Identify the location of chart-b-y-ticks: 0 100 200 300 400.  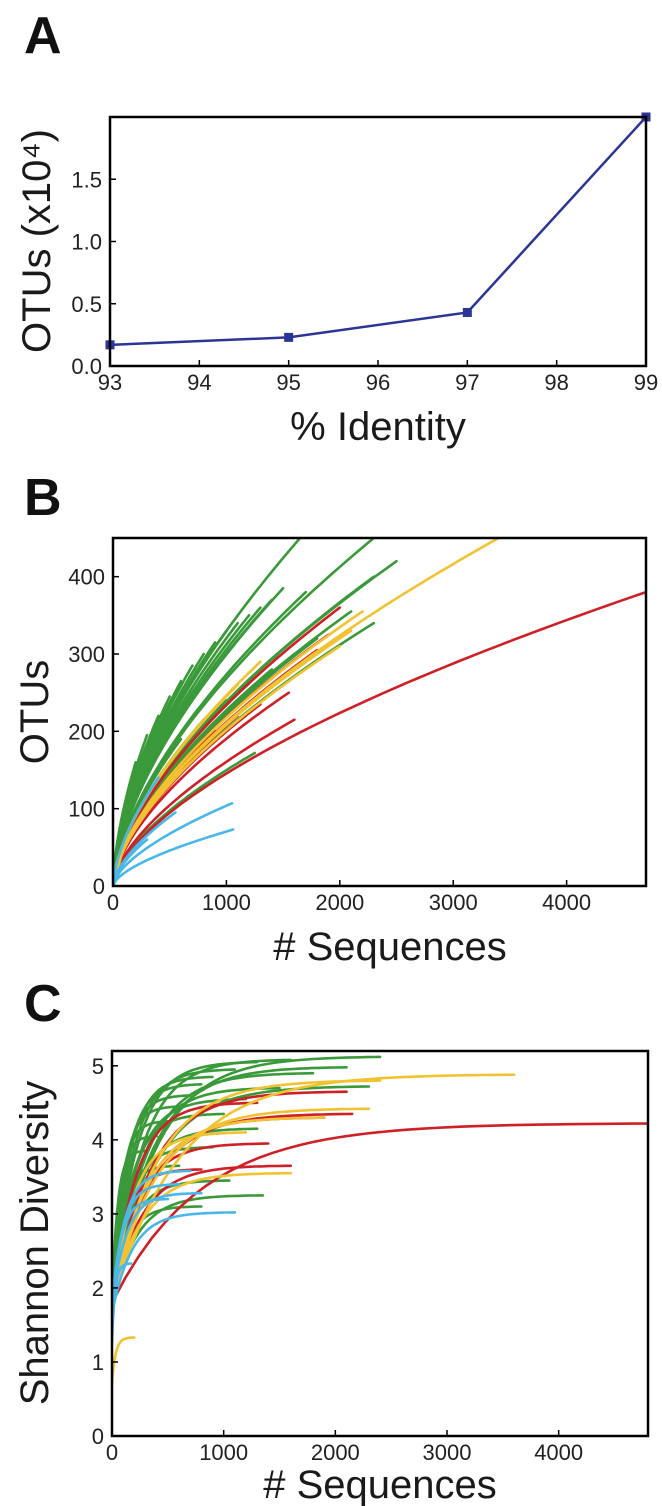
(93, 732).